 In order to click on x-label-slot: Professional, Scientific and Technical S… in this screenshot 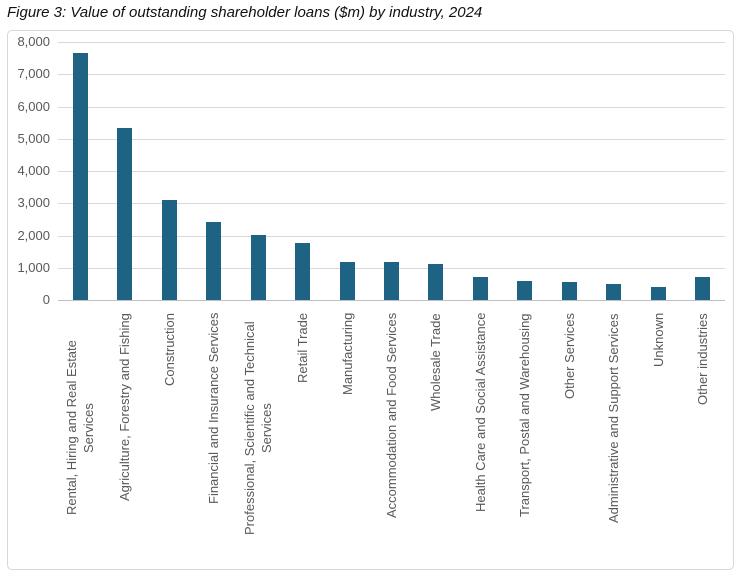, I will do `click(258, 435)`.